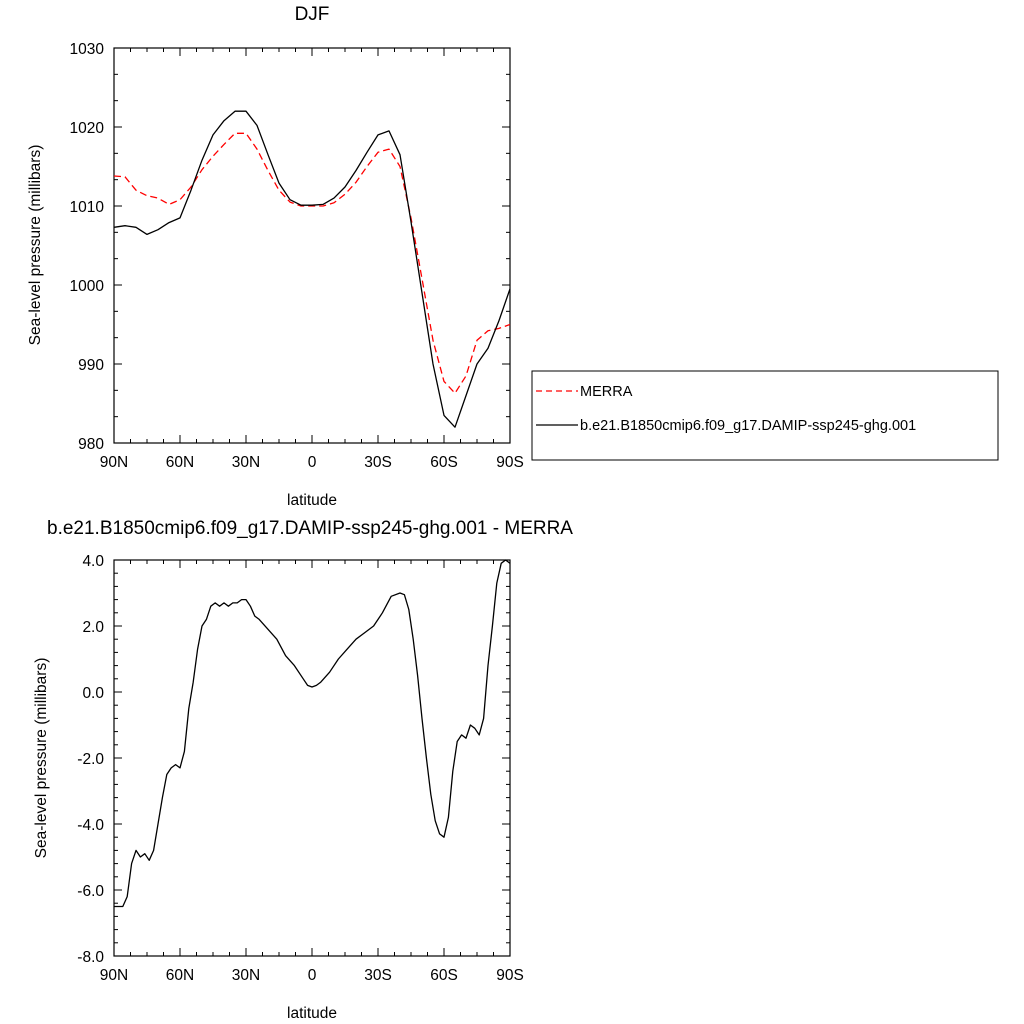 This screenshot has width=1024, height=1024. I want to click on bottom-x-tick-labels: 90N 60N 30N 0 30S 60S 90S, so click(312, 975).